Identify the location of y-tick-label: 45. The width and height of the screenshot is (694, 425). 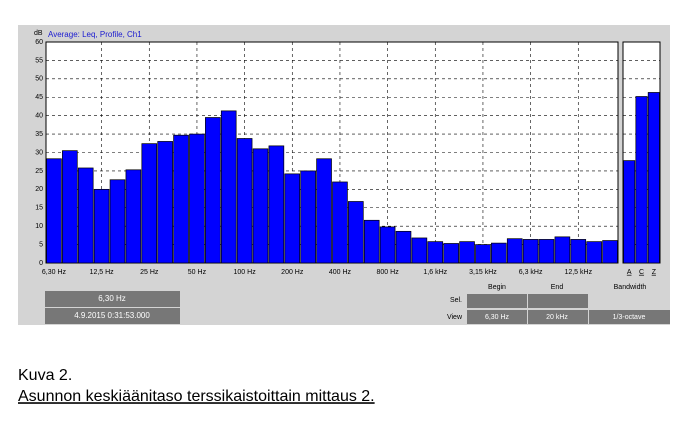
(39, 97).